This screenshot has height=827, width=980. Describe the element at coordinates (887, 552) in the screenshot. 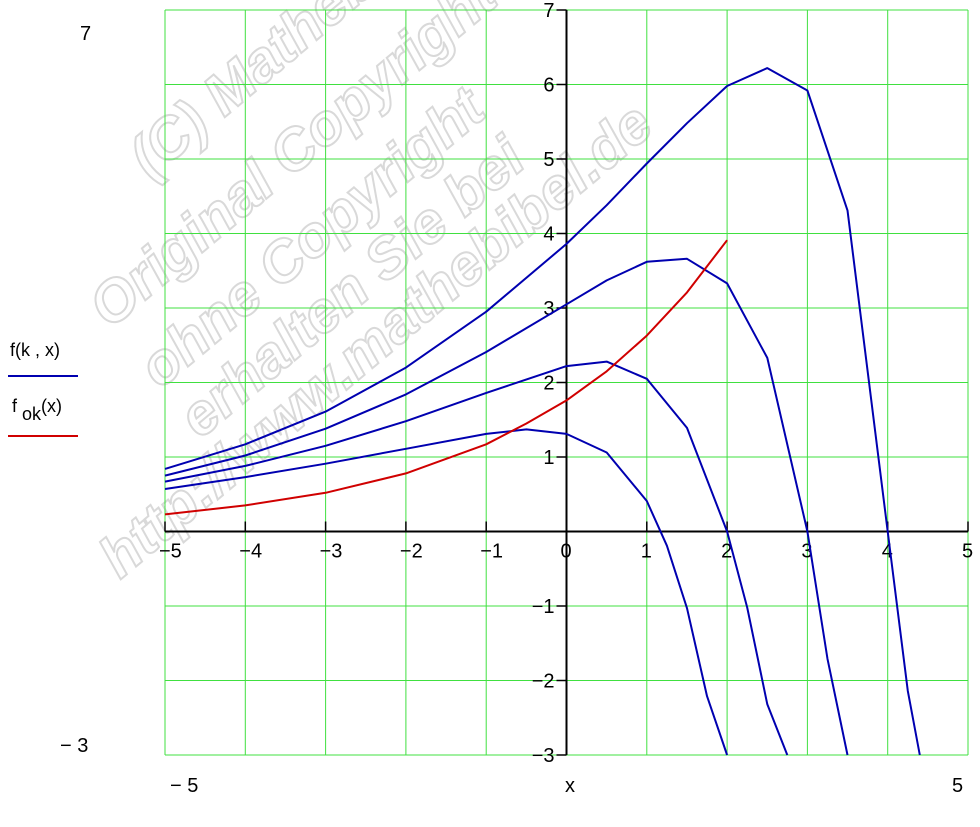

I see `x-tick-label: 4` at that location.